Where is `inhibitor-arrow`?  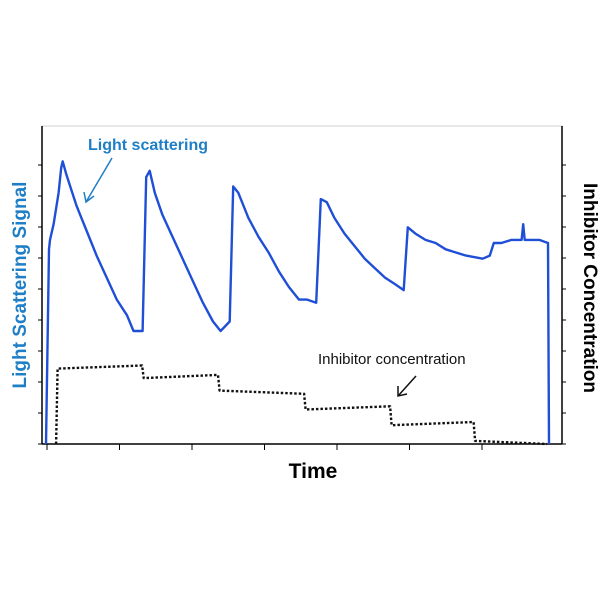 inhibitor-arrow is located at coordinates (407, 386).